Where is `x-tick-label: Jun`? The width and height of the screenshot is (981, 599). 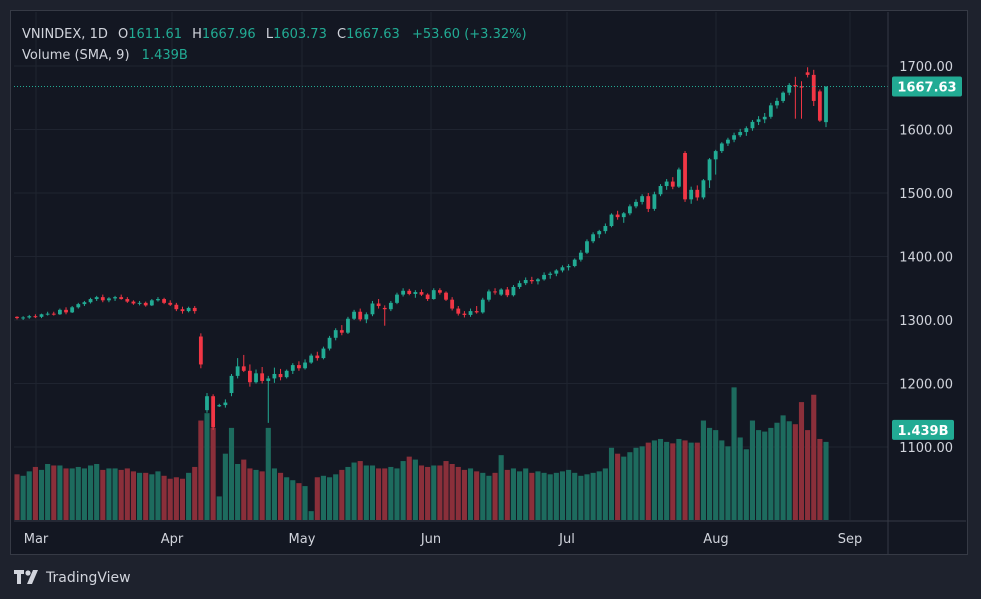
x-tick-label: Jun is located at coordinates (430, 539).